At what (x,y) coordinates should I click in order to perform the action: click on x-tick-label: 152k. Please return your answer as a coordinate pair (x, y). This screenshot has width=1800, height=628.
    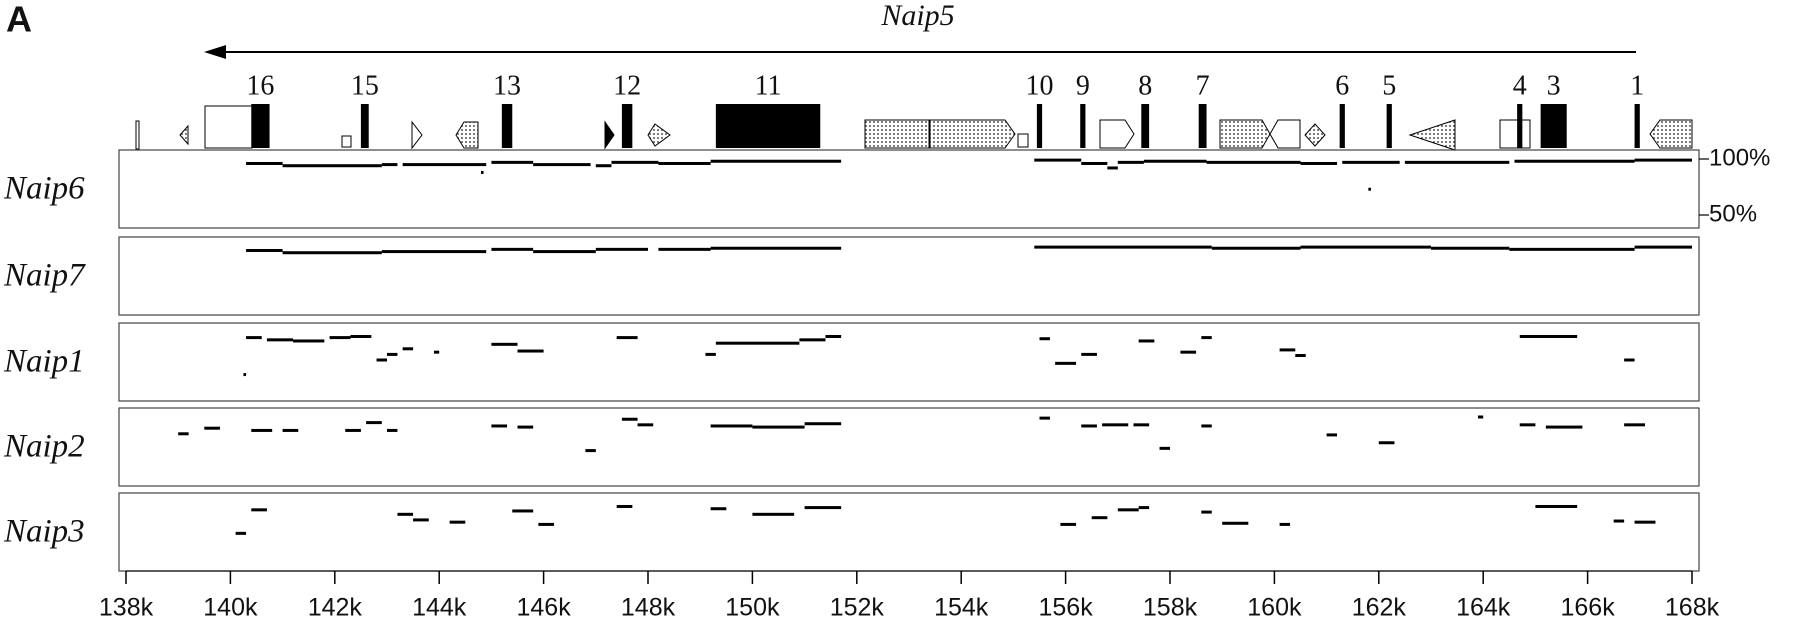
    Looking at the image, I should click on (857, 608).